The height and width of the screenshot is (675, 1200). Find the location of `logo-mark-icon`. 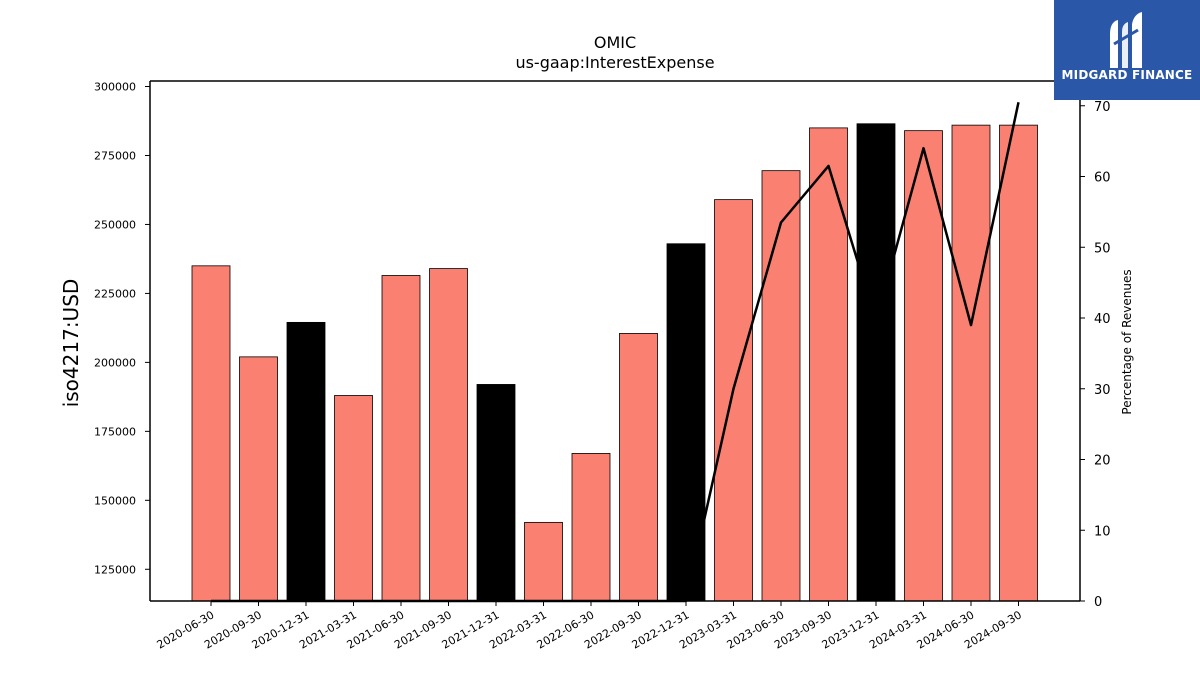

logo-mark-icon is located at coordinates (1126, 40).